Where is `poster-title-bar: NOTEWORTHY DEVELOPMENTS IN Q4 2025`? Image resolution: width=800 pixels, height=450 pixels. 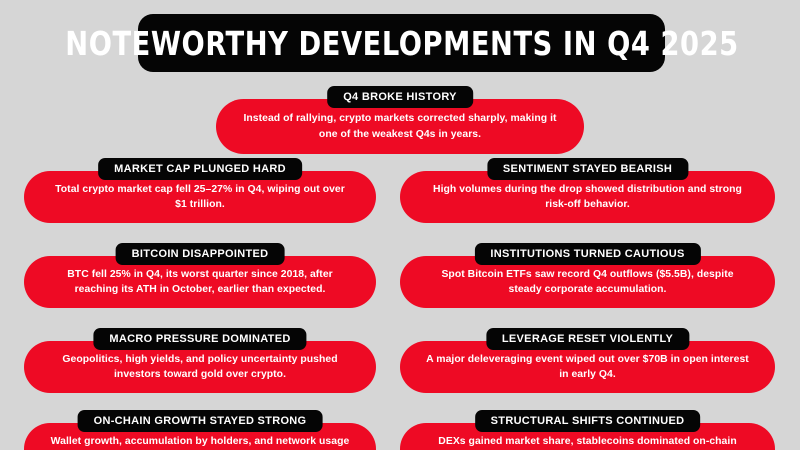 poster-title-bar: NOTEWORTHY DEVELOPMENTS IN Q4 2025 is located at coordinates (401, 43).